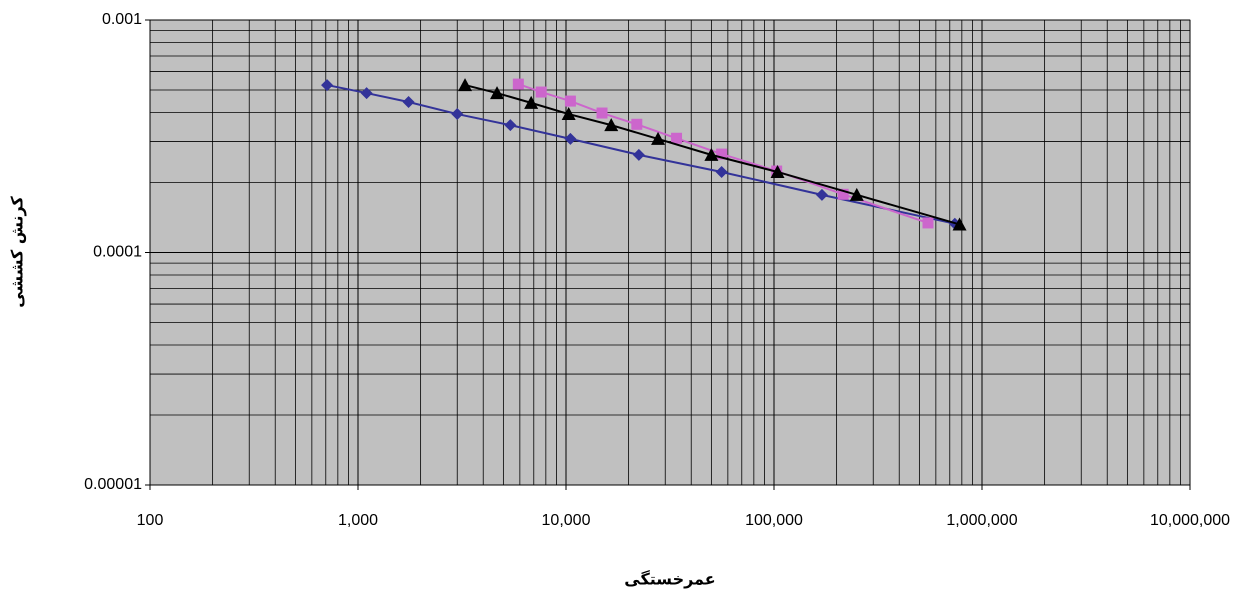 The image size is (1259, 601). I want to click on x-tick-label: 1,000, so click(358, 520).